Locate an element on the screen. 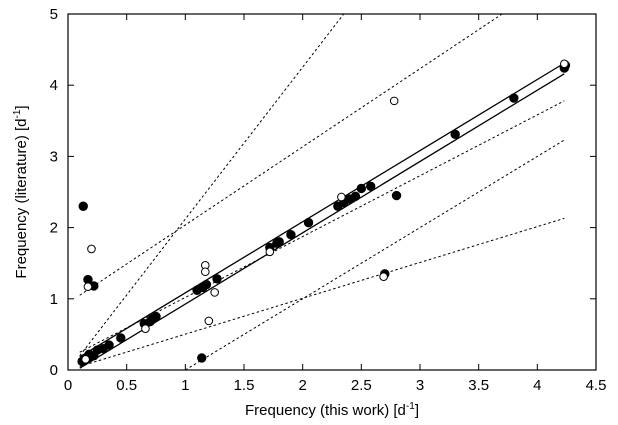  y-axis-label-main: Frequency (literature) [d is located at coordinates (21, 199).